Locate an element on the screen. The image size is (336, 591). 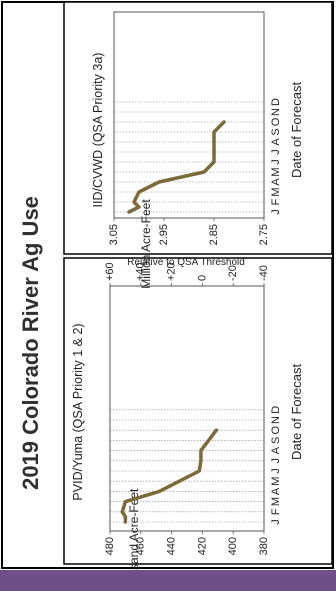
chart1-secondary-tick-label: +20 is located at coordinates (172, 271).